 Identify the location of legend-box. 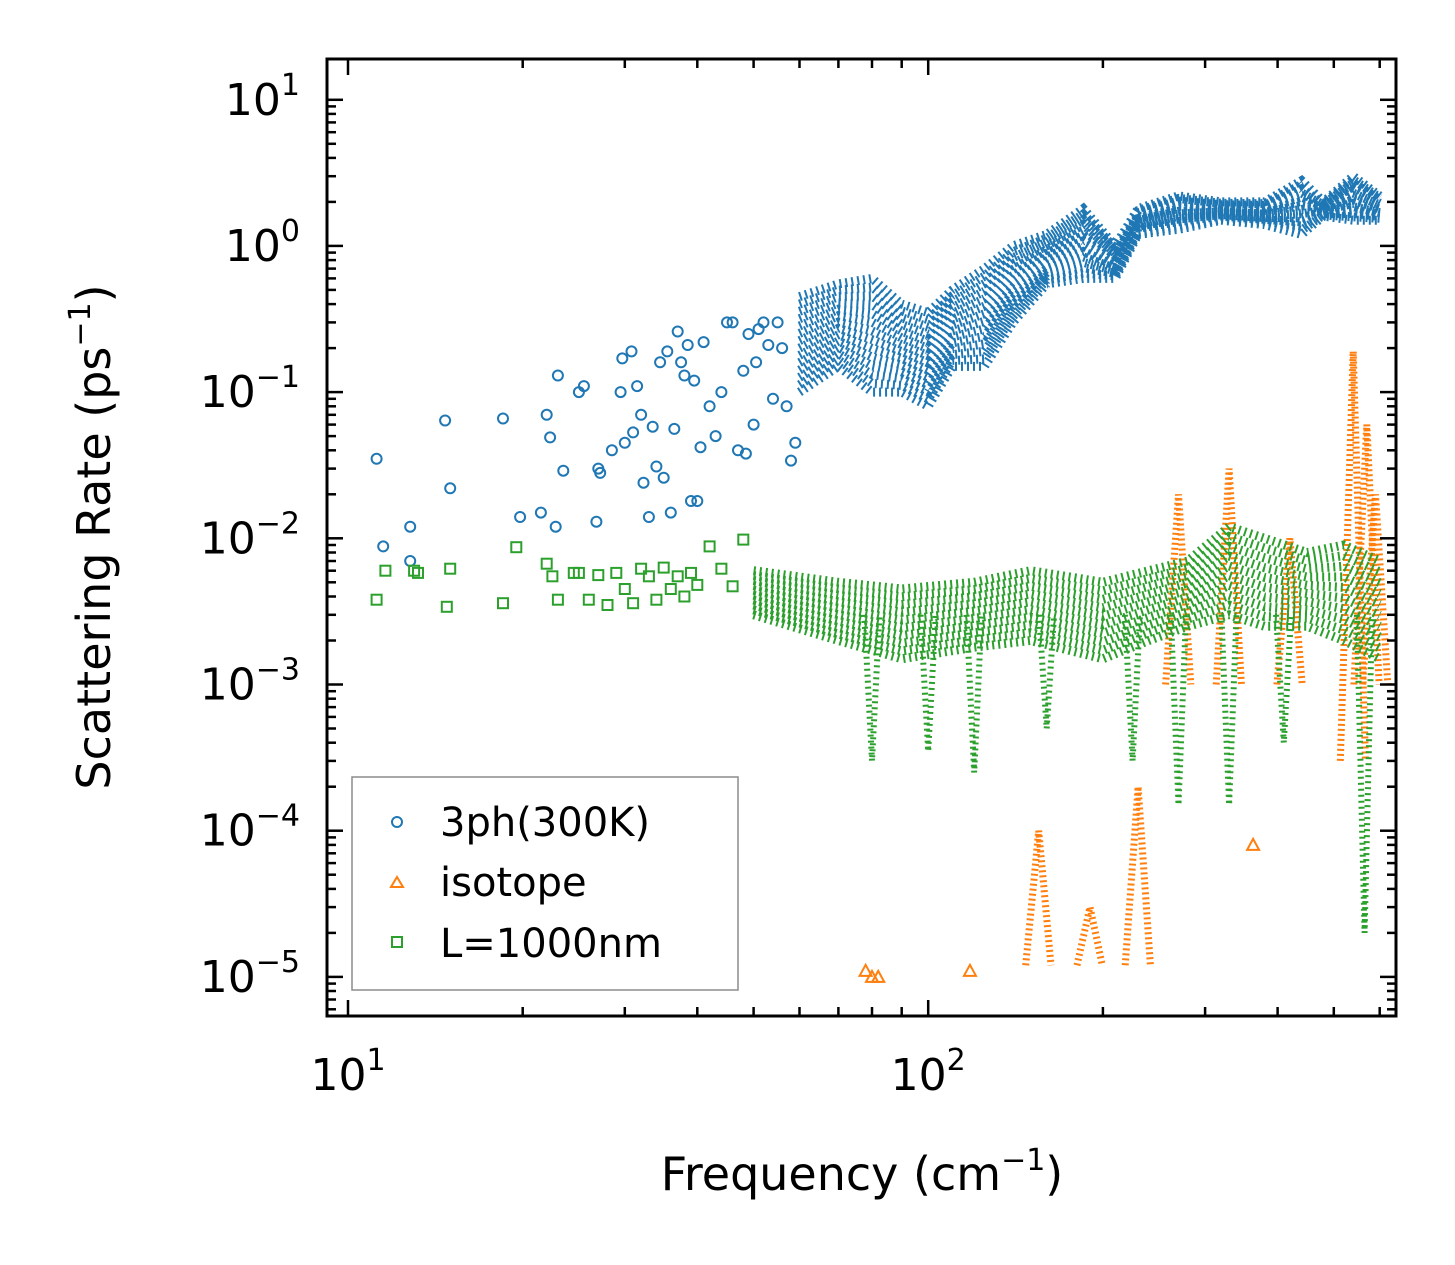
(545, 883).